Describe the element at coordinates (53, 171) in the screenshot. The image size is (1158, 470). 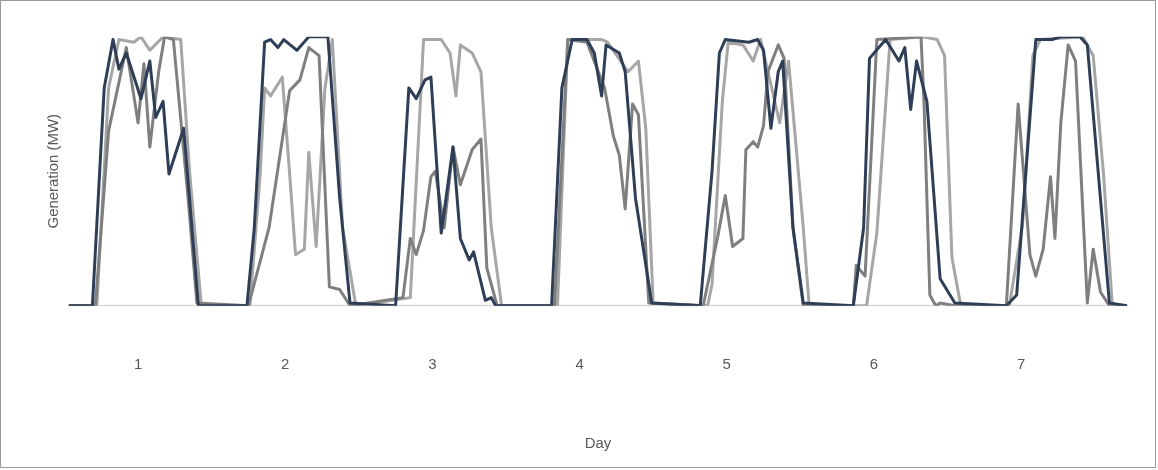
I see `y-axis-title: Generation (MW)` at that location.